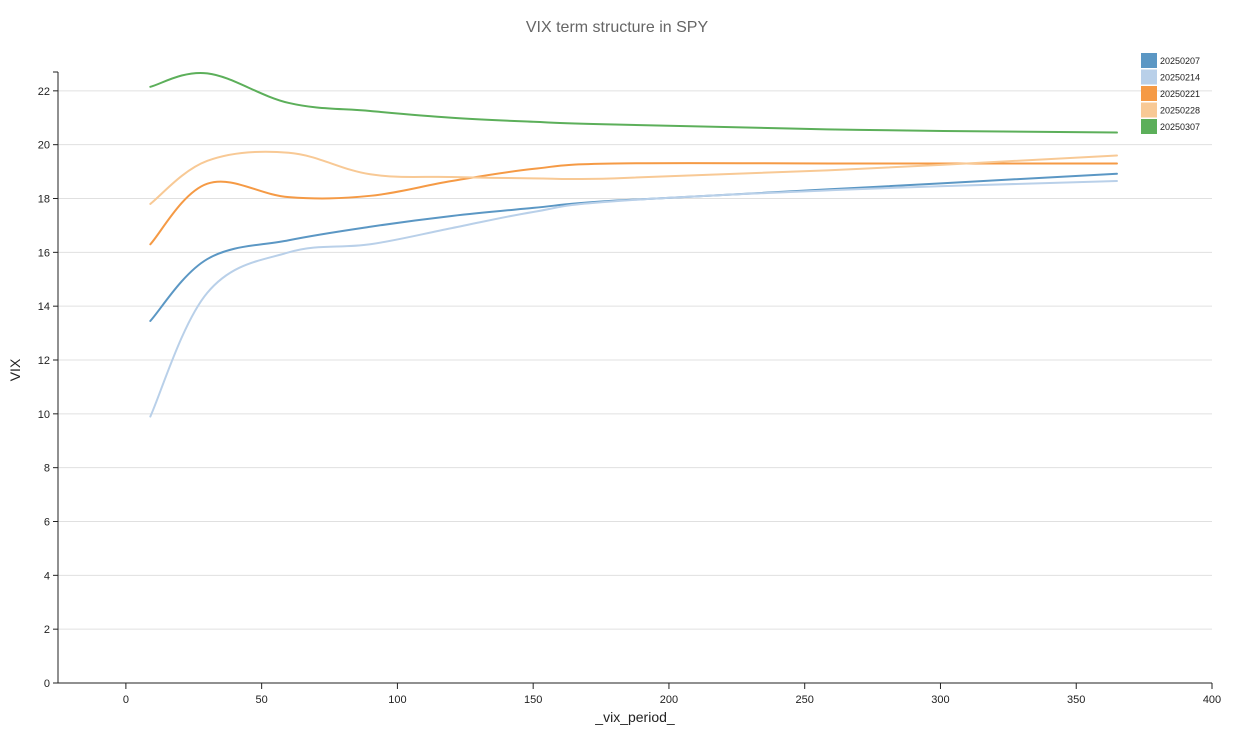  What do you see at coordinates (44, 253) in the screenshot?
I see `y-tick-label: 16` at bounding box center [44, 253].